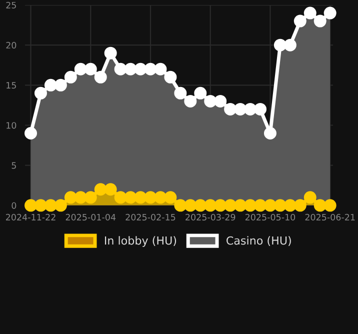  What do you see at coordinates (14, 165) in the screenshot?
I see `y-tick-label: 5` at bounding box center [14, 165].